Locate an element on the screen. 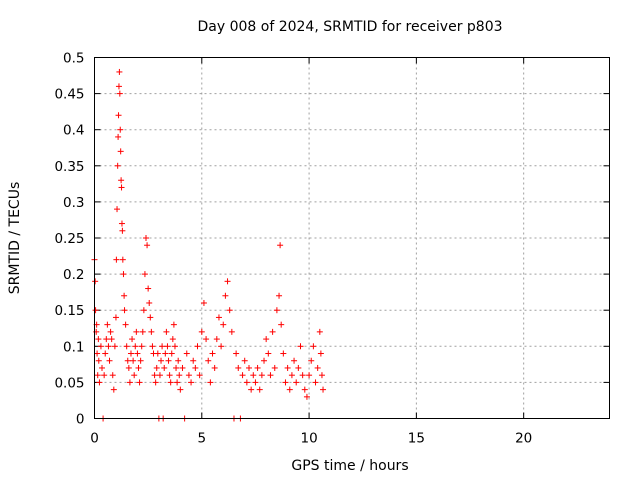 Image resolution: width=640 pixels, height=480 pixels. y-tick-label: 0.05 is located at coordinates (69, 383).